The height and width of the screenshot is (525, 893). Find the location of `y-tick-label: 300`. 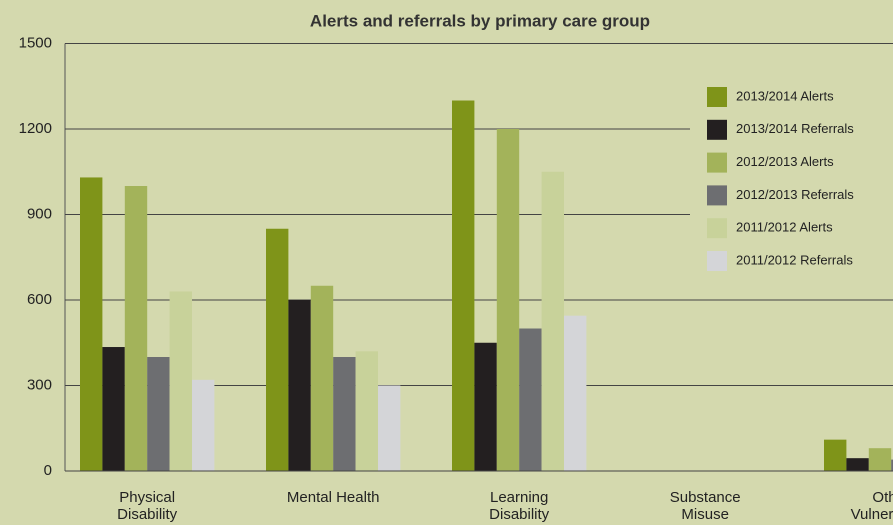

y-tick-label: 300 is located at coordinates (39, 384).